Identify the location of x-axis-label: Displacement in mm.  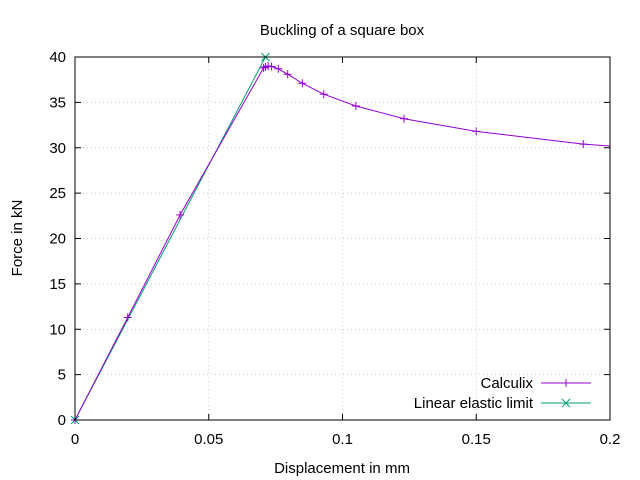
(342, 468).